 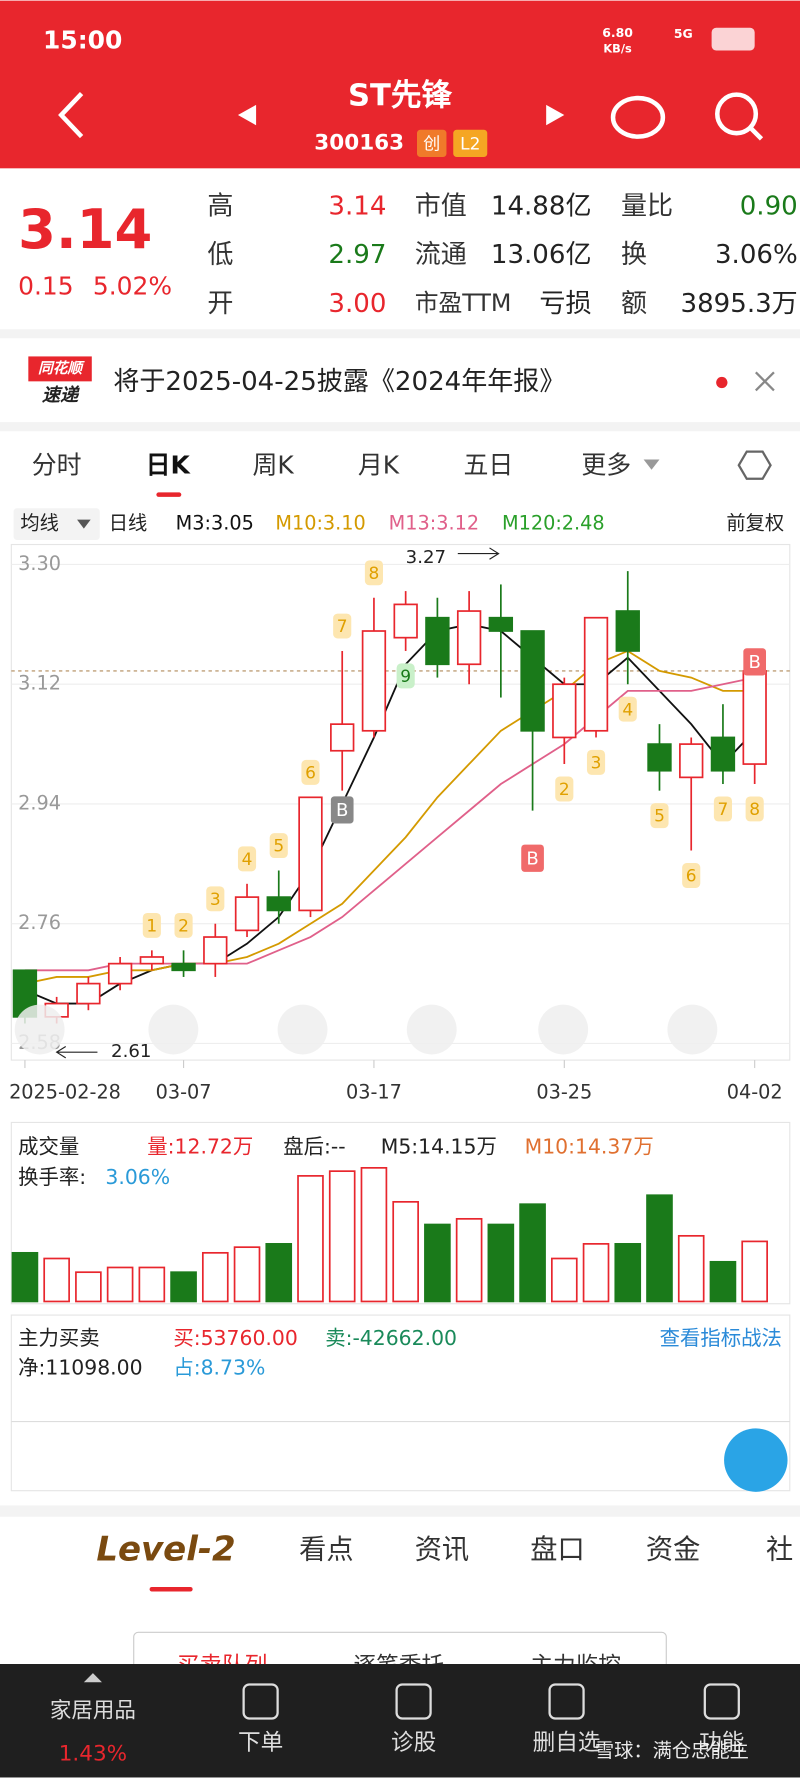 What do you see at coordinates (553, 523) in the screenshot?
I see `legend-entry: M120:2.48` at bounding box center [553, 523].